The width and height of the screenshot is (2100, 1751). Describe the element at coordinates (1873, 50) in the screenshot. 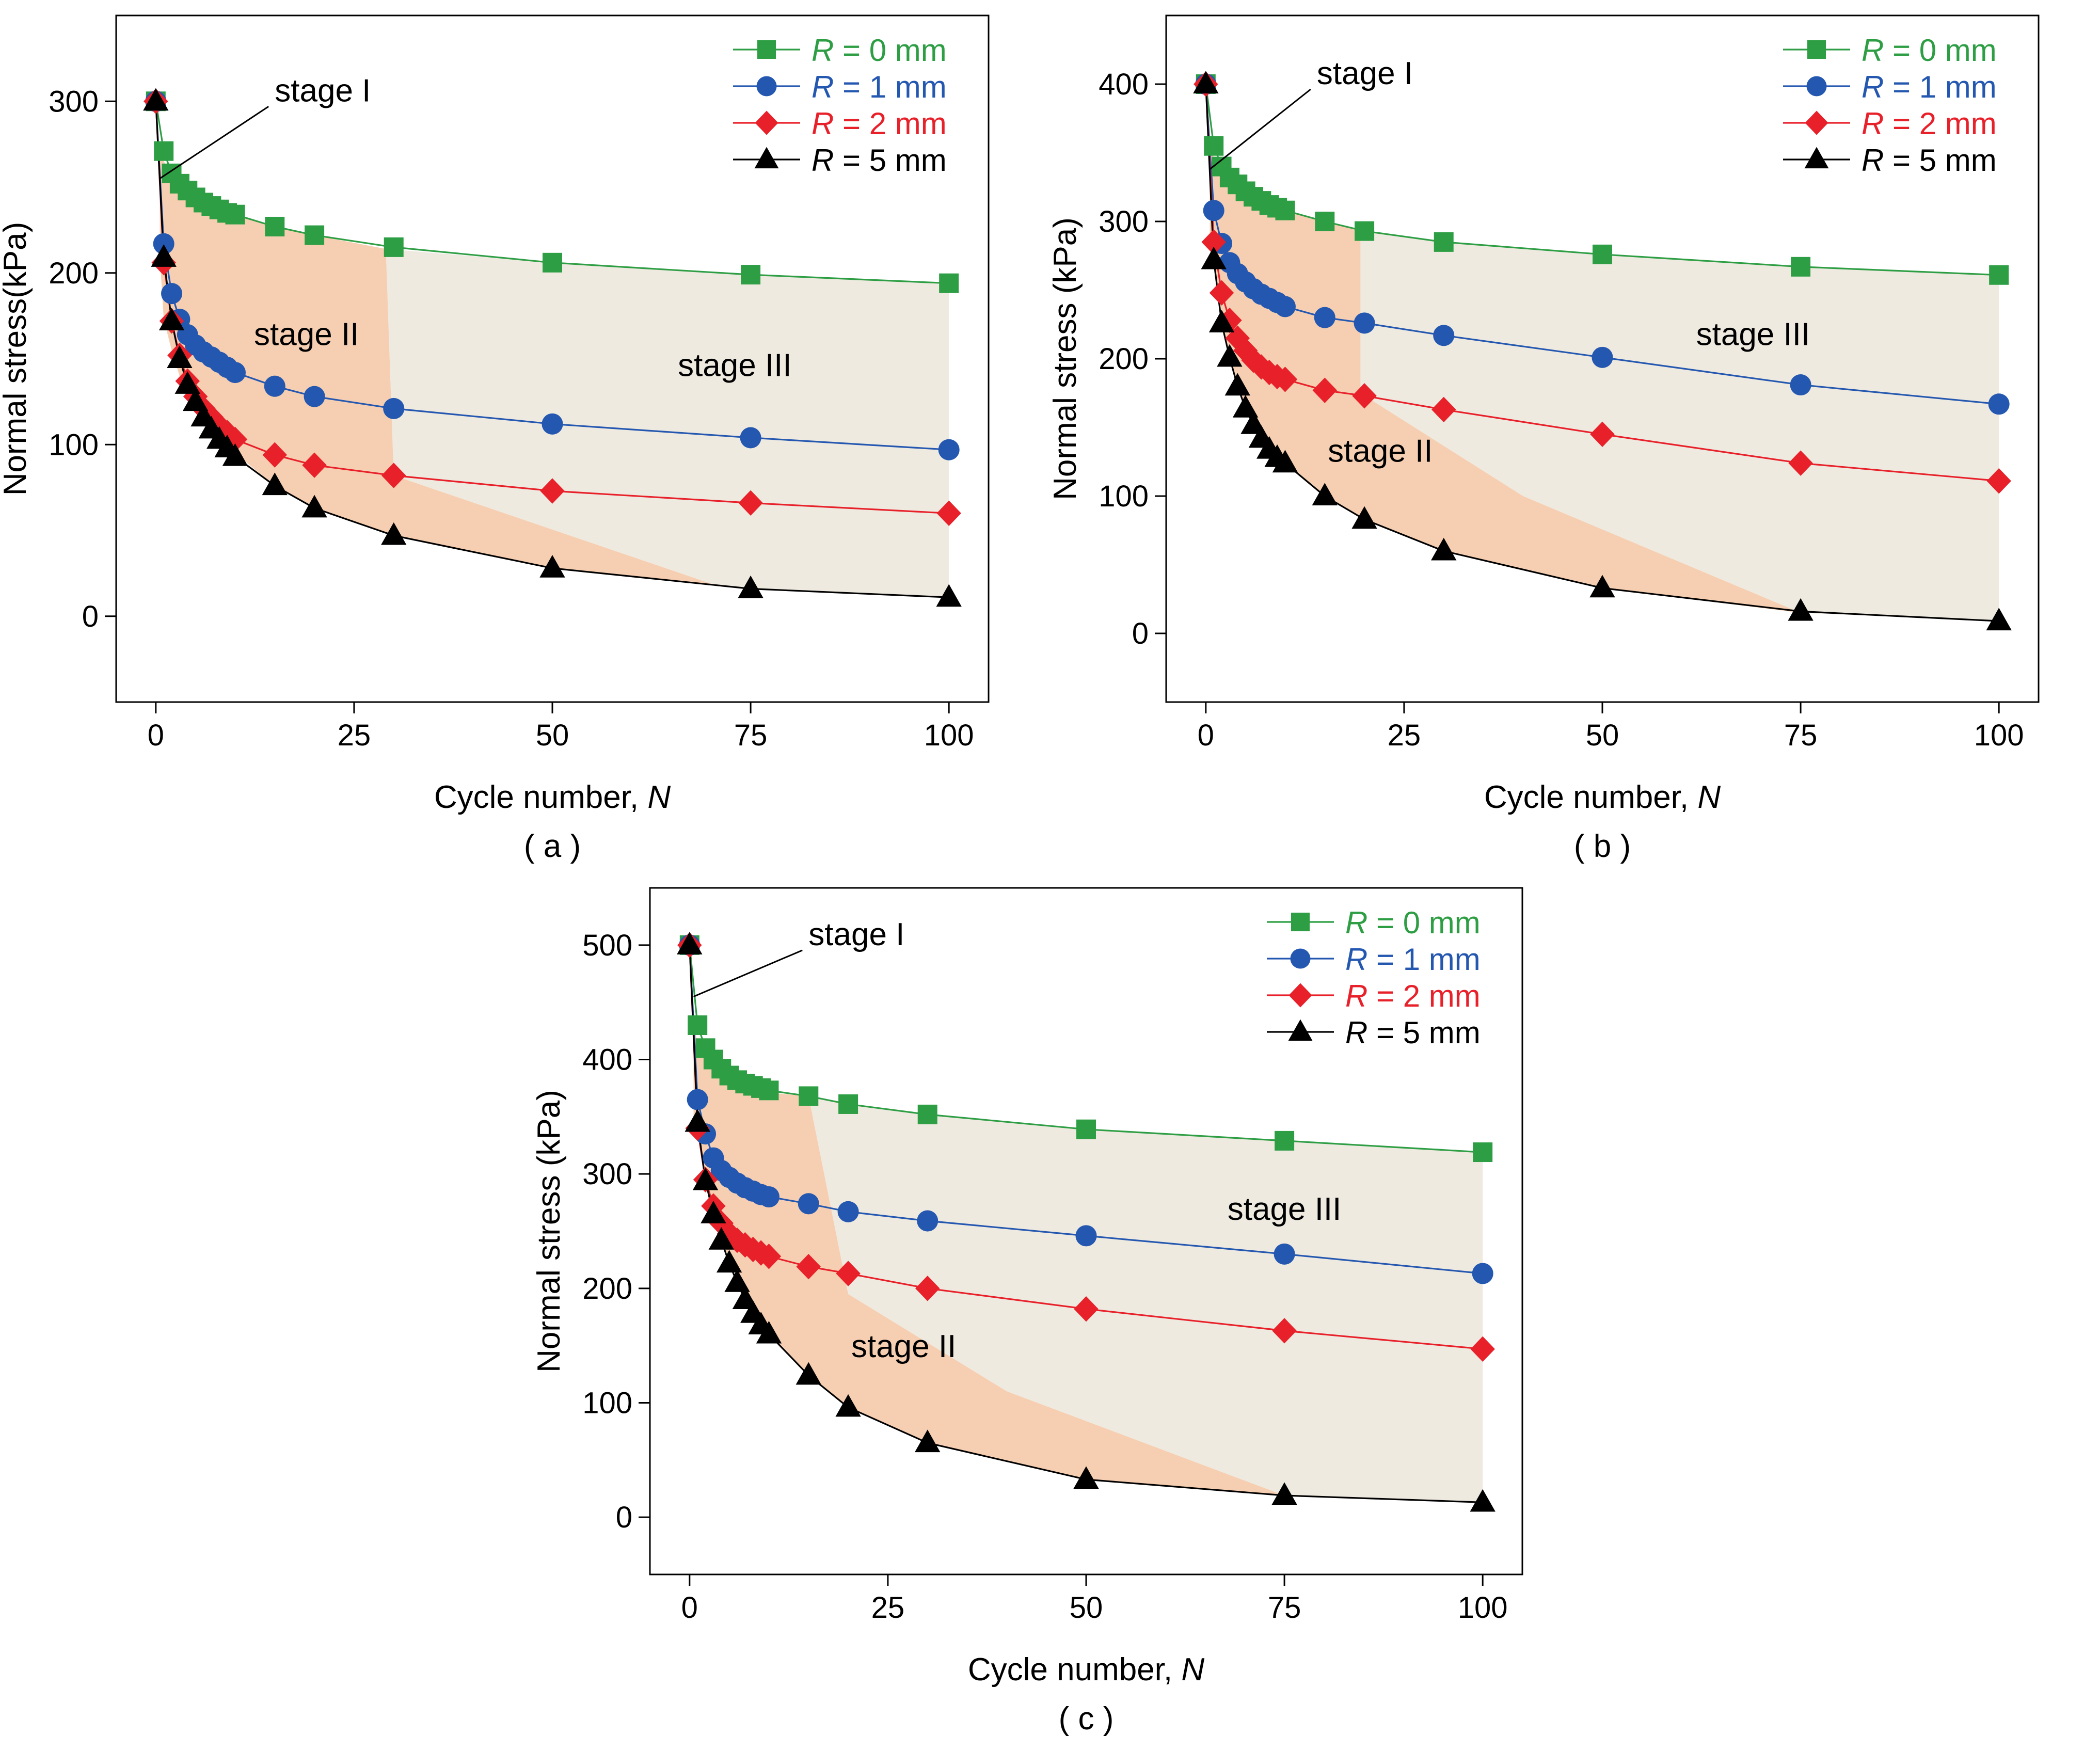

I see `legend-label-var-b-0: R` at that location.